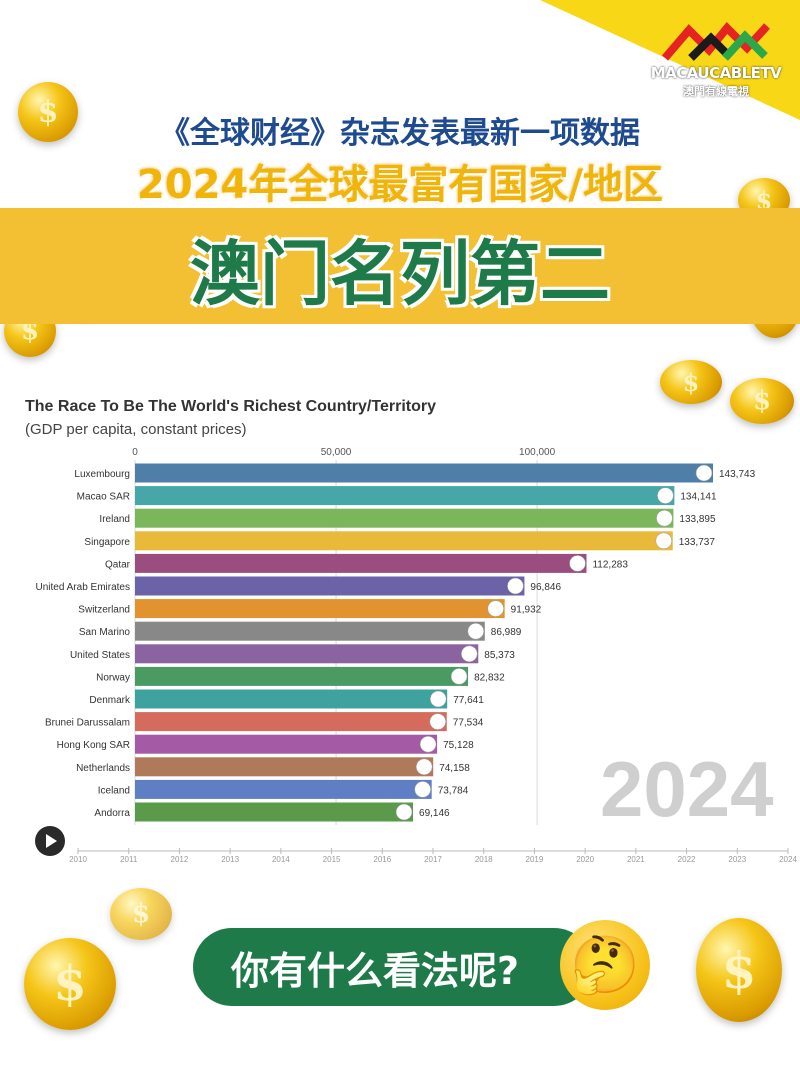 The height and width of the screenshot is (1067, 800). Describe the element at coordinates (136, 429) in the screenshot. I see `chart-subtitle: (GDP per capita, constant prices)` at that location.